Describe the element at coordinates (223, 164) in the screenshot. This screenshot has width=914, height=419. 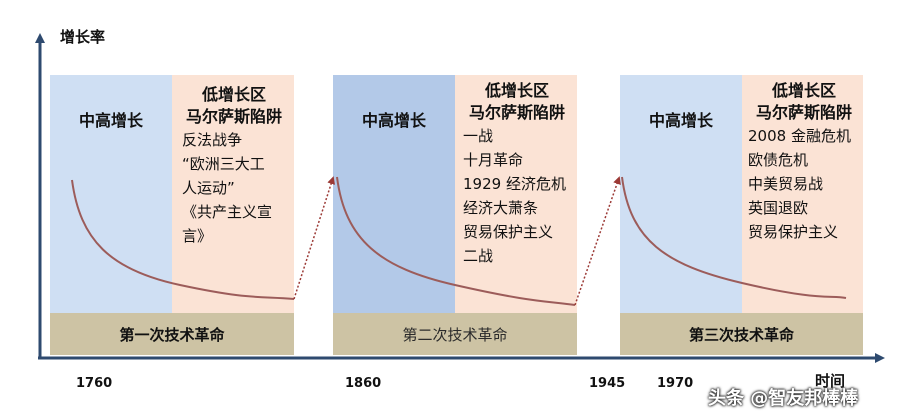
I see `event-item: “欧洲三大工` at that location.